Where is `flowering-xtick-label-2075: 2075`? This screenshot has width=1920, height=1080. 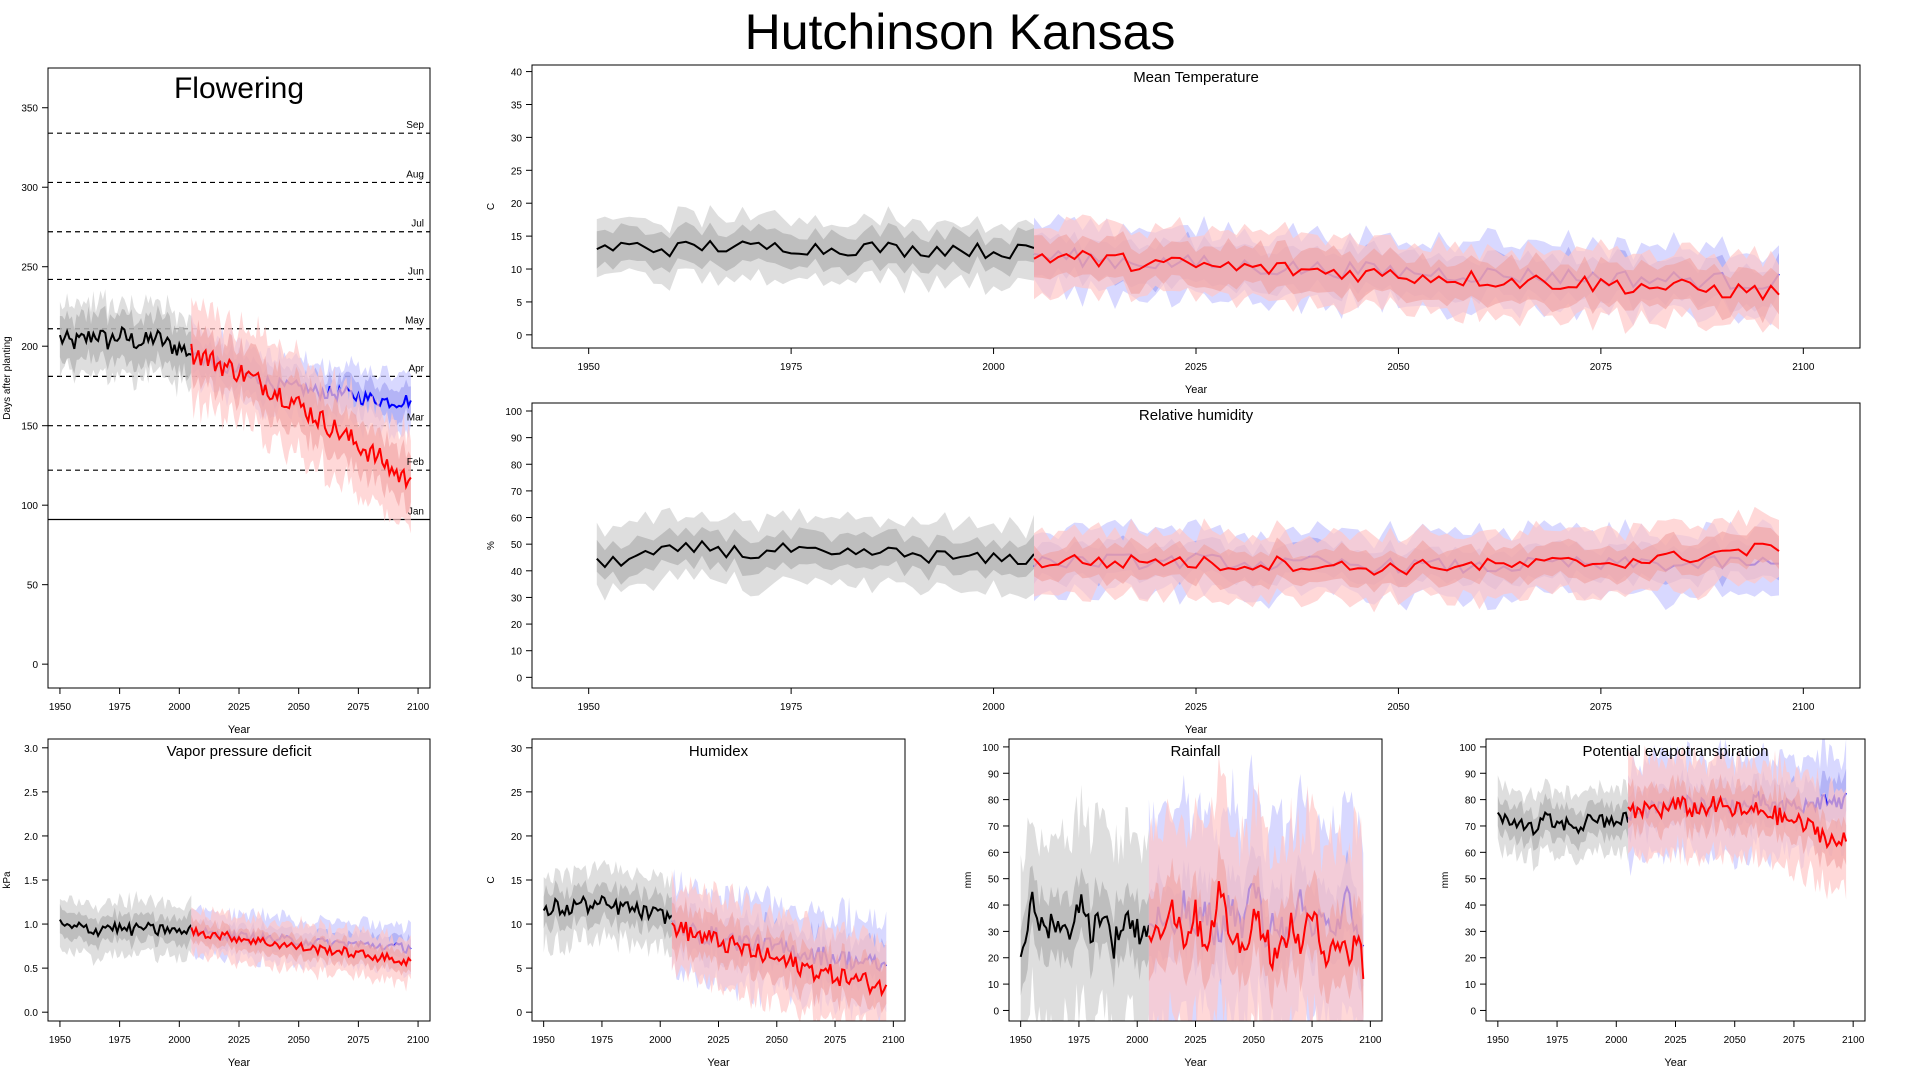 flowering-xtick-label-2075: 2075 is located at coordinates (358, 707).